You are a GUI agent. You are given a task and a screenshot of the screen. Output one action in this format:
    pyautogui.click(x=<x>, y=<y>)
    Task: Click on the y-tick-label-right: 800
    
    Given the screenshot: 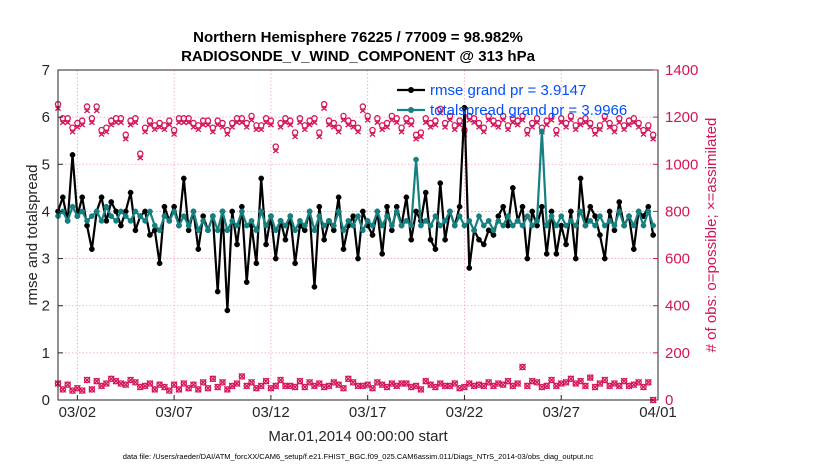 What is the action you would take?
    pyautogui.click(x=677, y=211)
    